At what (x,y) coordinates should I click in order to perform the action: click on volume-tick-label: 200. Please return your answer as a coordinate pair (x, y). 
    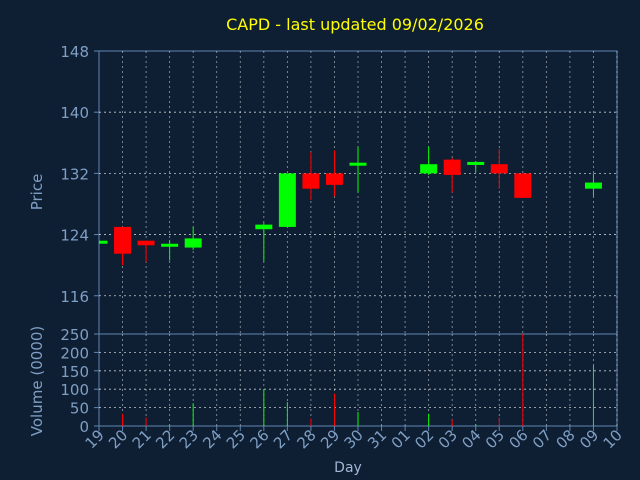
    Looking at the image, I should click on (74, 353).